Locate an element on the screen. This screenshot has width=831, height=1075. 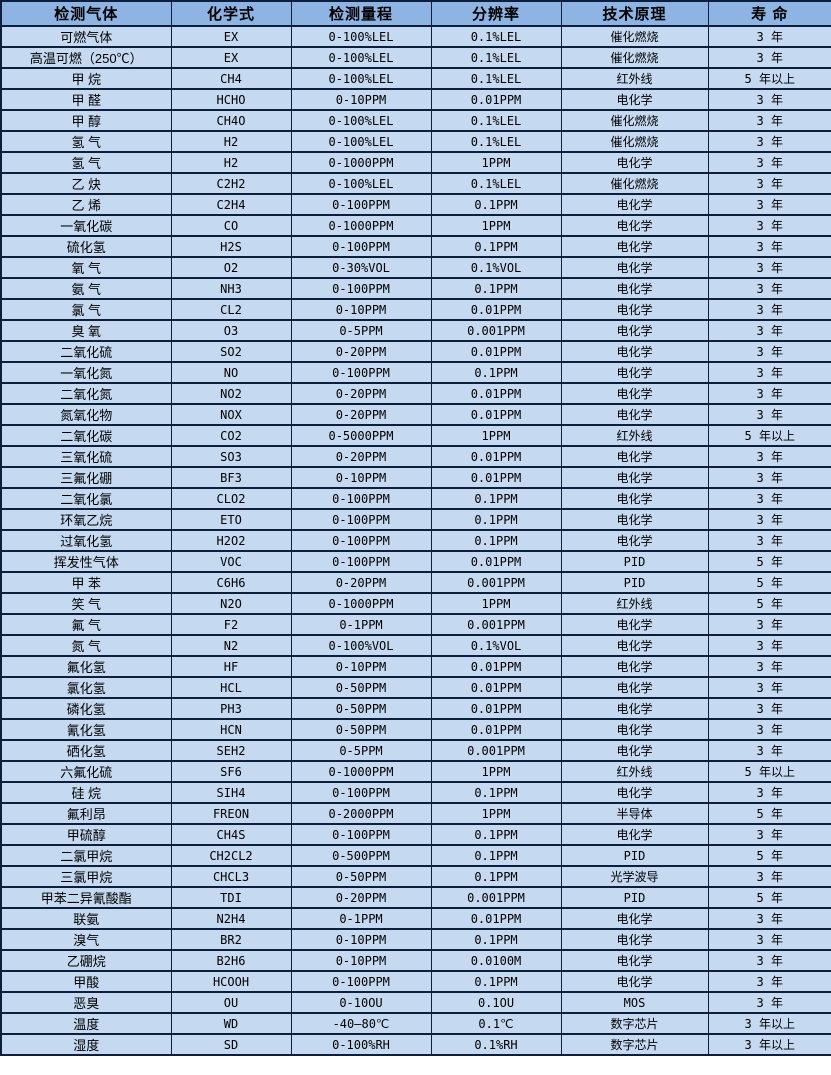
table-cell: 三氯甲烷 is located at coordinates (86, 876).